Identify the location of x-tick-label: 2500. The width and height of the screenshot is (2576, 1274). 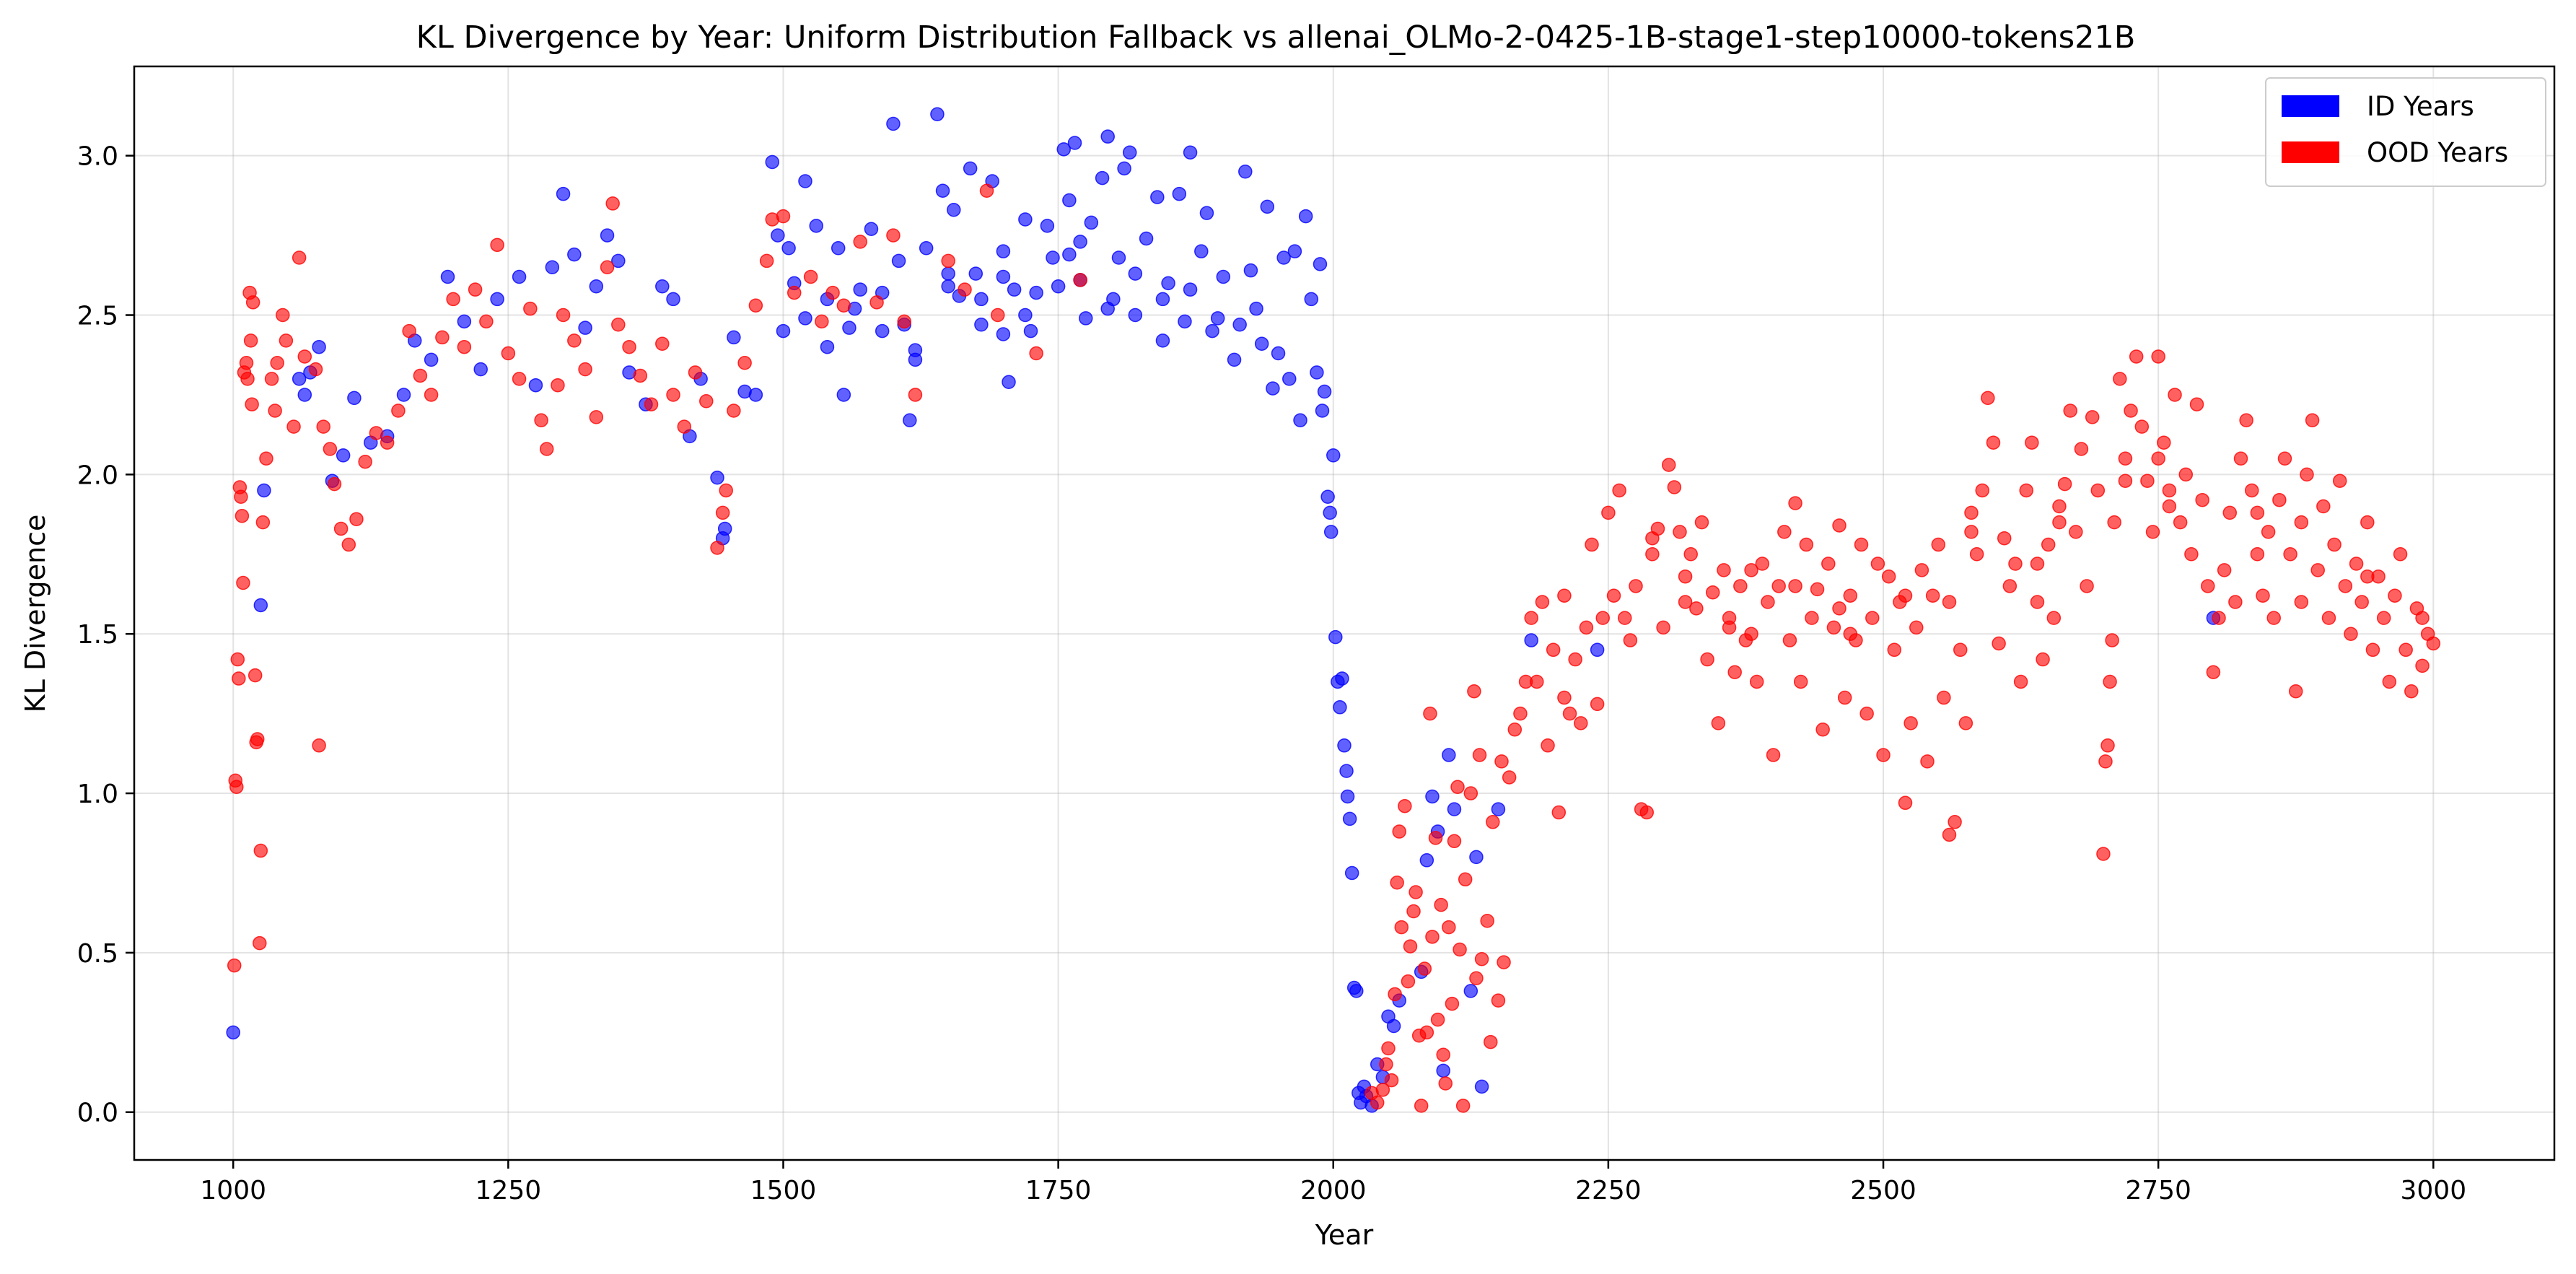
(1883, 1190).